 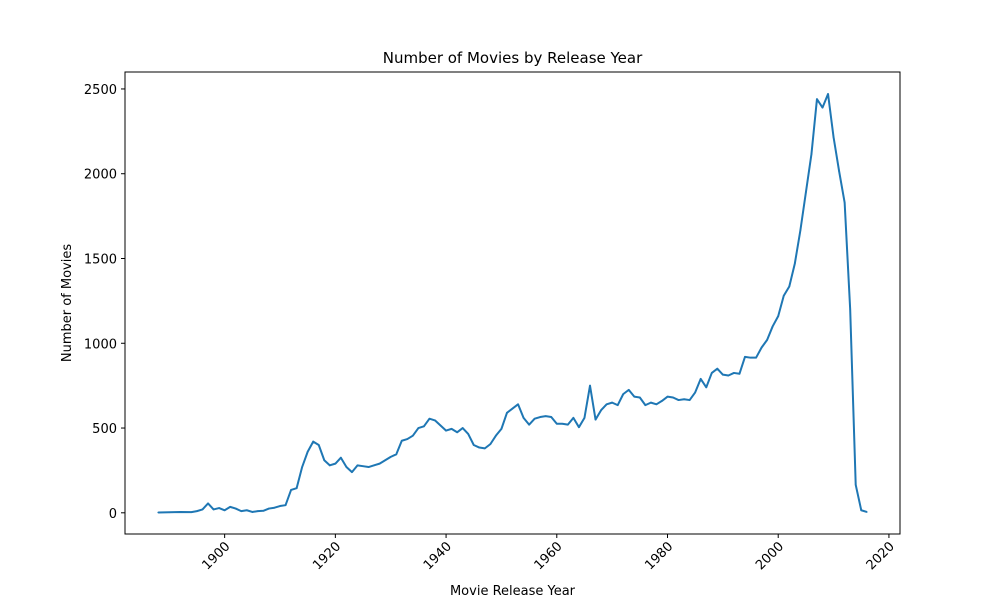 I want to click on x-tick-label: 1980, so click(x=659, y=556).